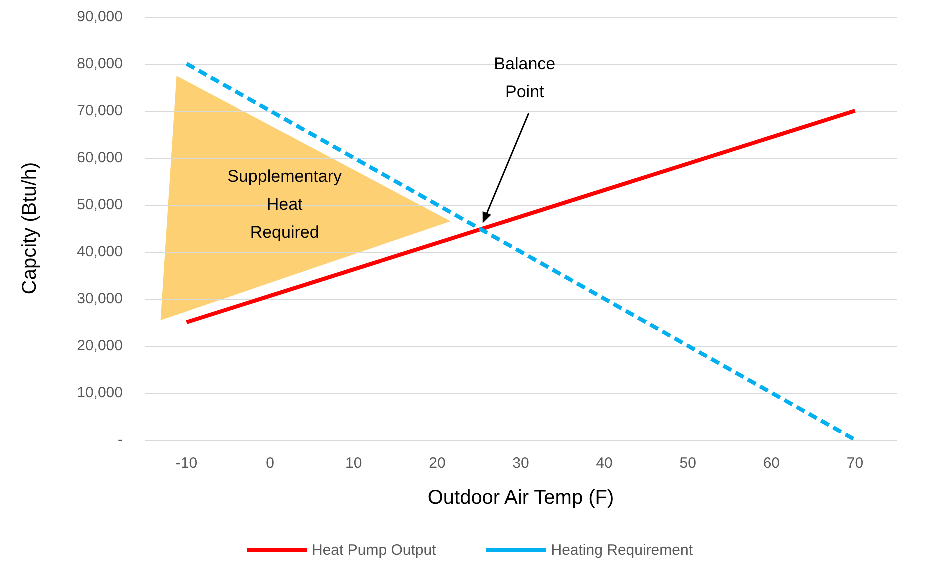 Image resolution: width=940 pixels, height=565 pixels. Describe the element at coordinates (187, 463) in the screenshot. I see `x-tick-label: -10` at that location.